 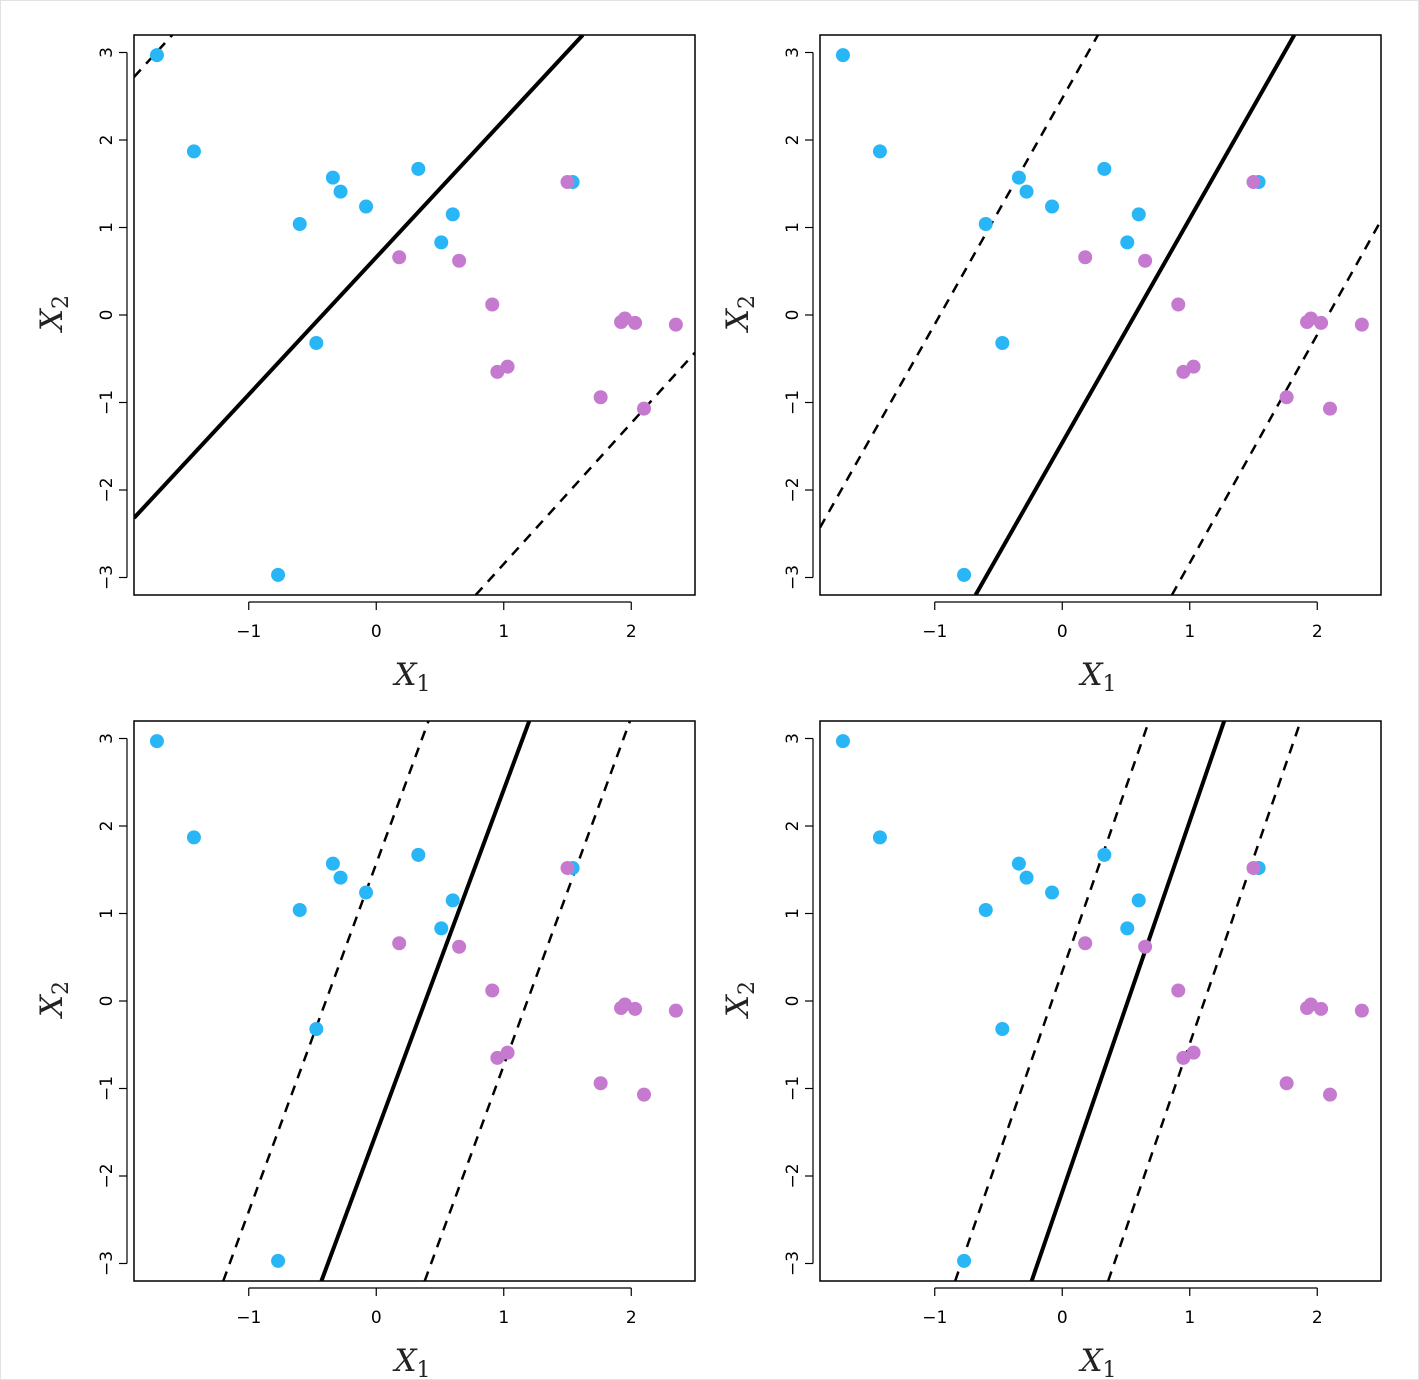 What do you see at coordinates (54, 314) in the screenshot?
I see `y-axis-title: X2` at bounding box center [54, 314].